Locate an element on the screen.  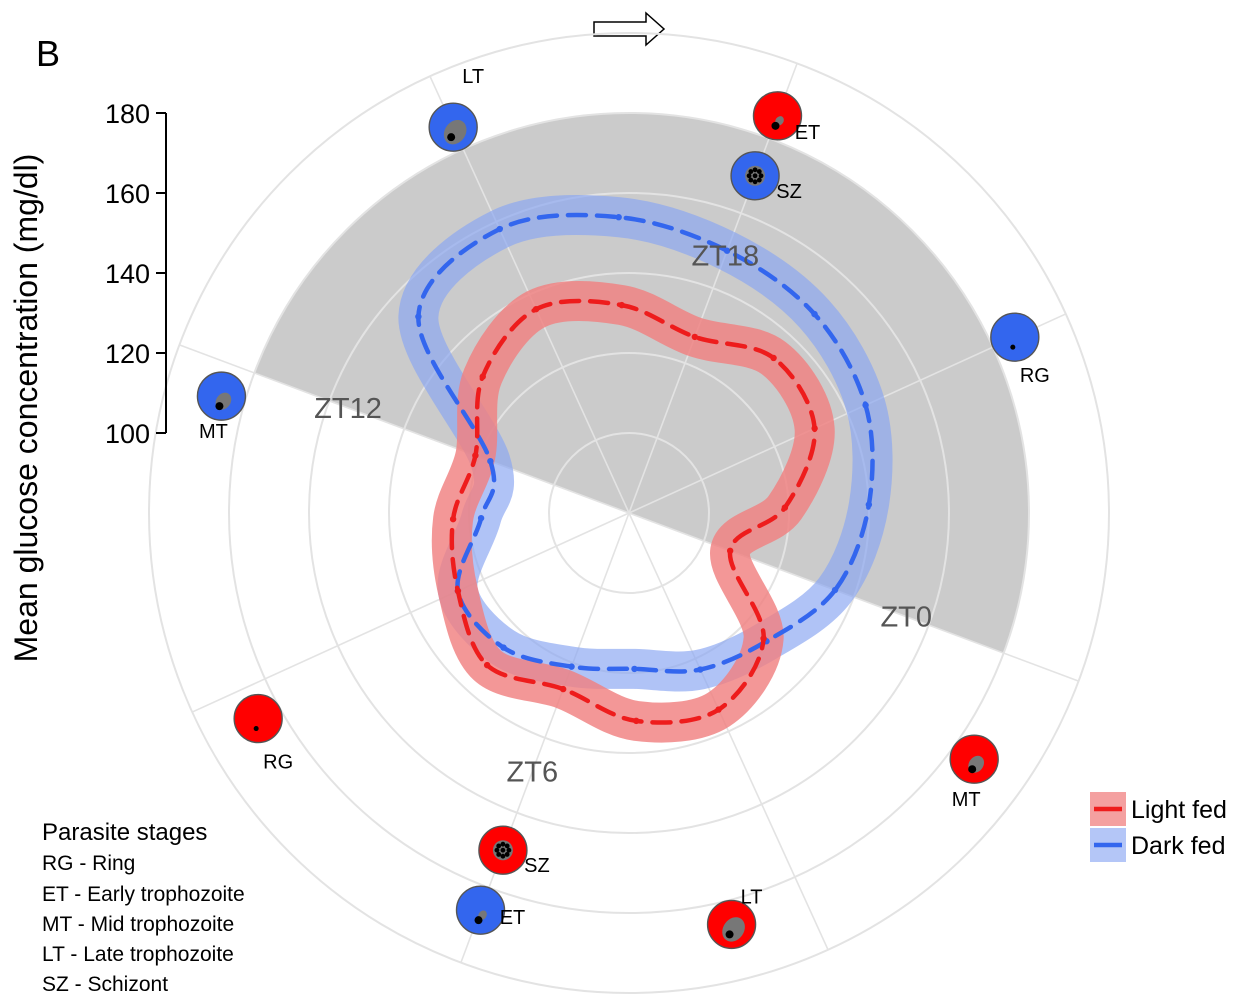
stage-key-line-ring: RG - Ring is located at coordinates (88, 863).